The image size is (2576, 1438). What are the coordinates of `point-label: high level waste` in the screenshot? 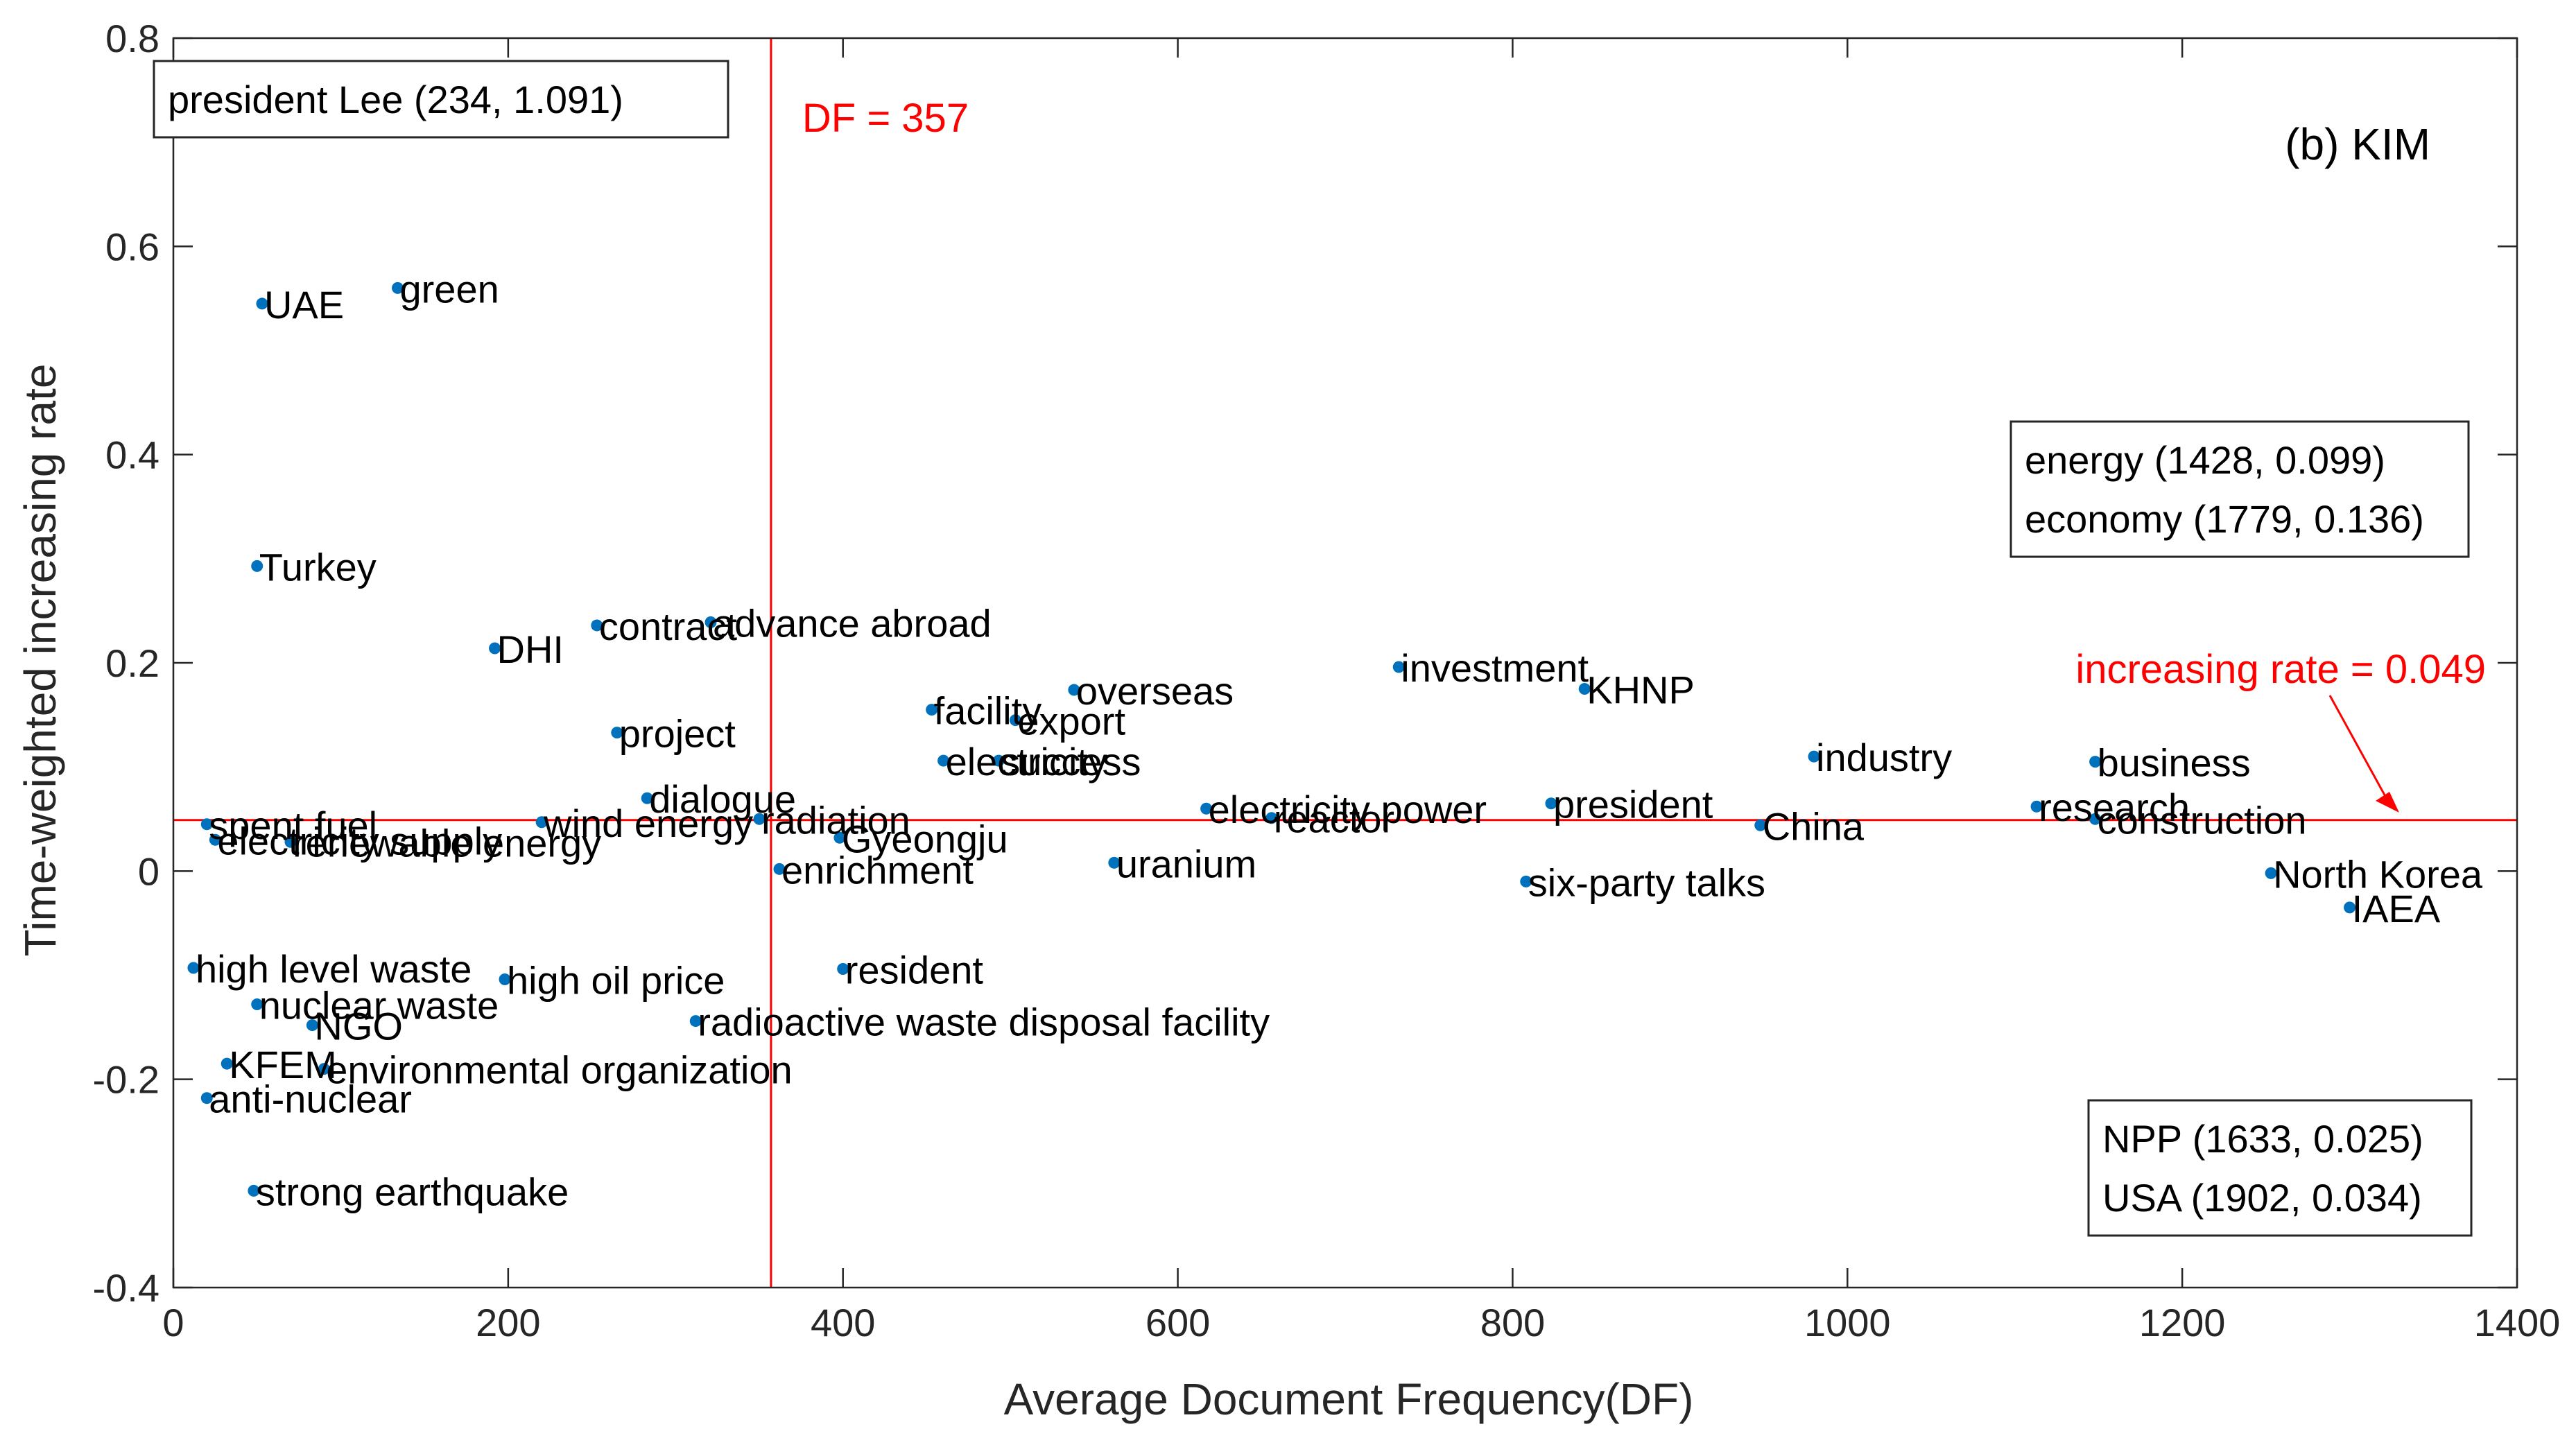 It's located at (334, 969).